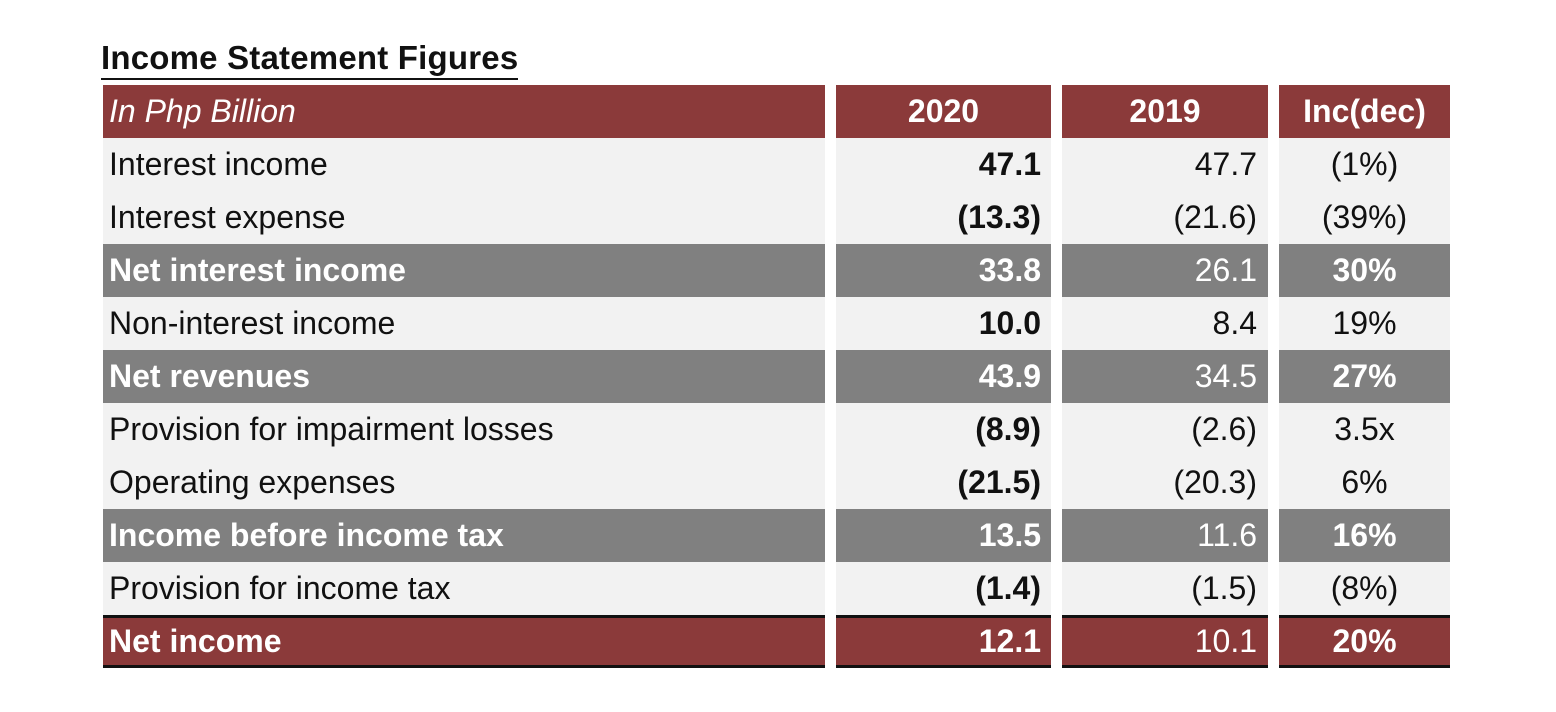 The image size is (1556, 712). I want to click on row-value-2019: 26.1, so click(1165, 270).